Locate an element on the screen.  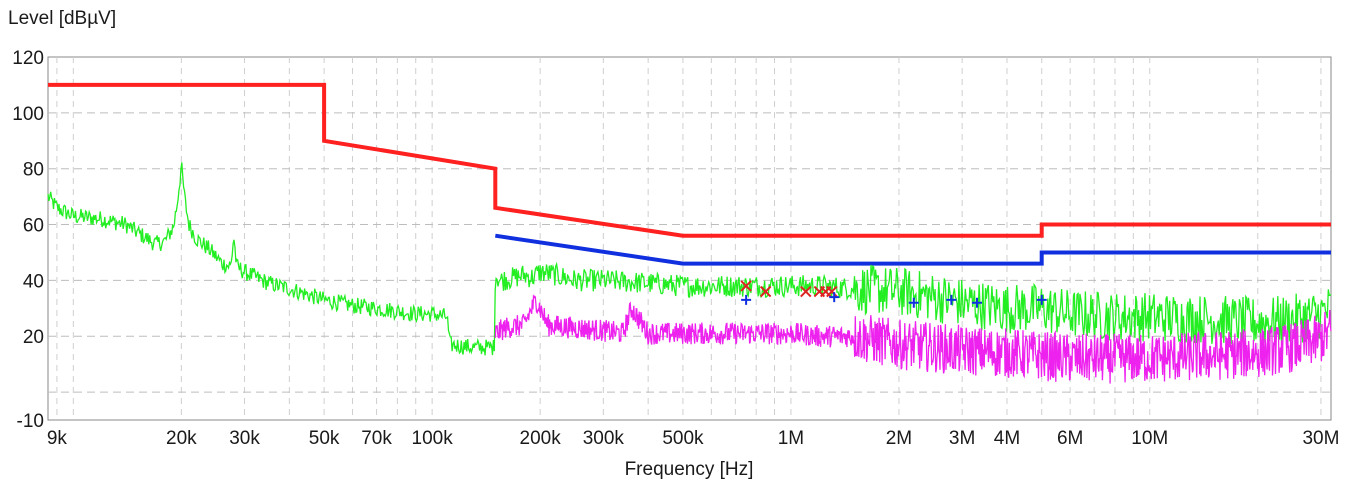
limit-line is located at coordinates (913, 249).